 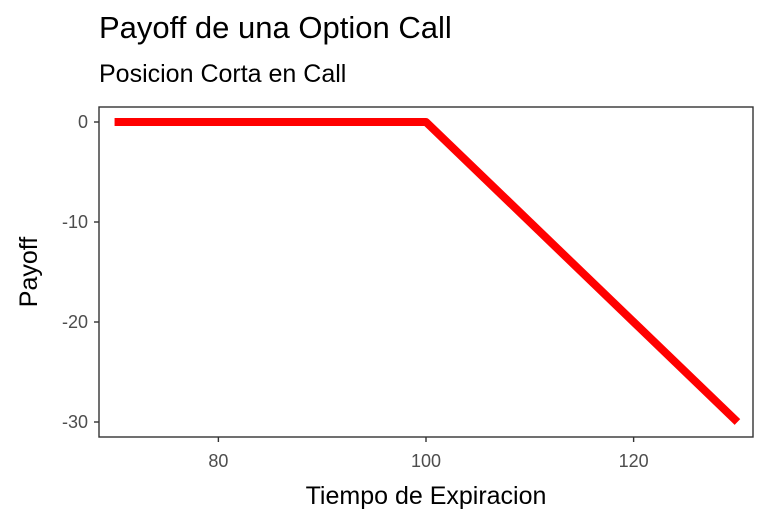 What do you see at coordinates (426, 461) in the screenshot?
I see `x-tick-label: 100` at bounding box center [426, 461].